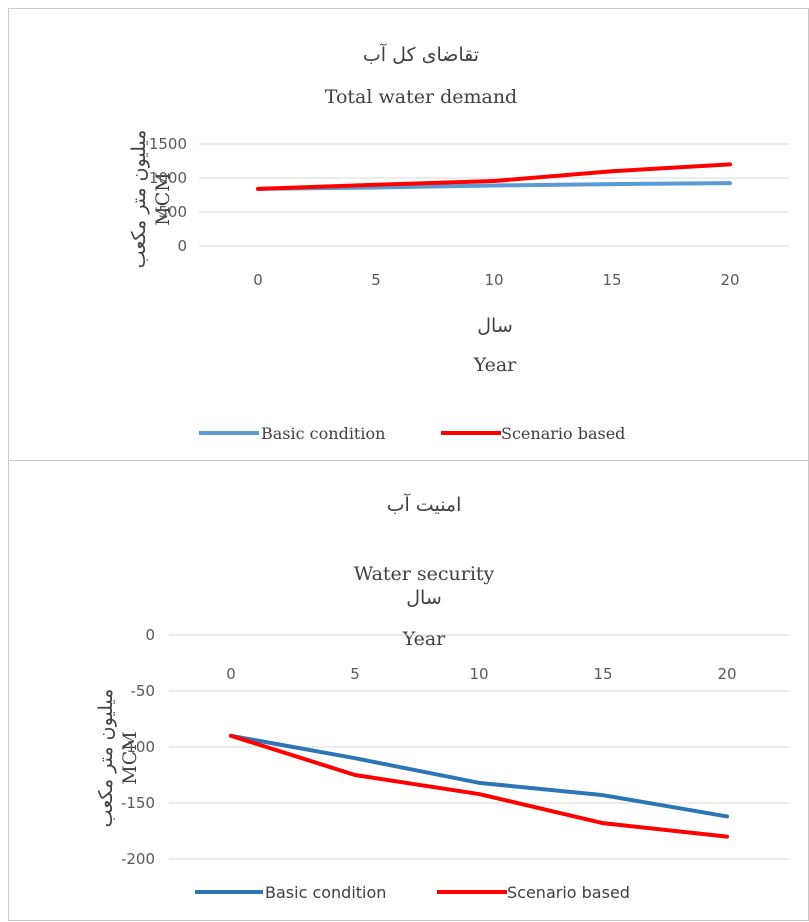 The height and width of the screenshot is (922, 809). I want to click on series-line-basic-condition, so click(479, 776).